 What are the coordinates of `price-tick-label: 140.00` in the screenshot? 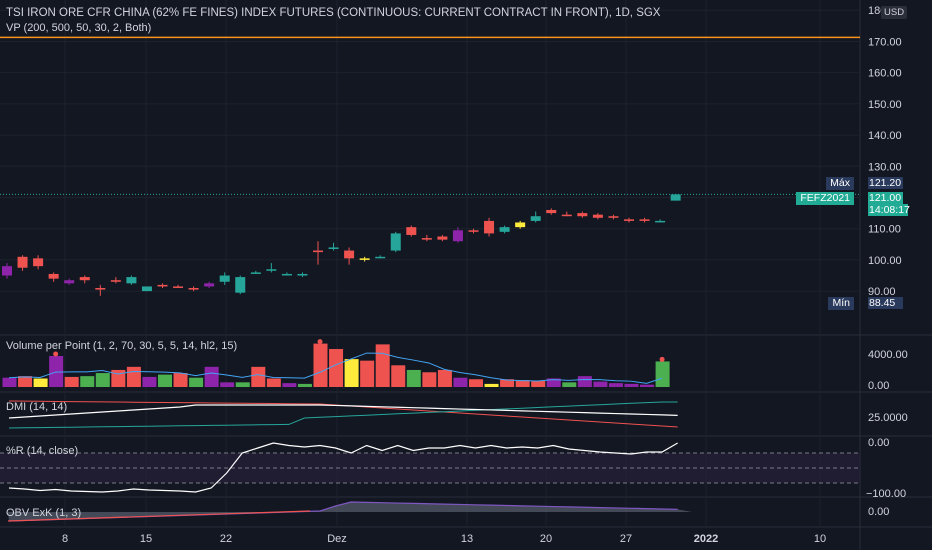 It's located at (885, 136).